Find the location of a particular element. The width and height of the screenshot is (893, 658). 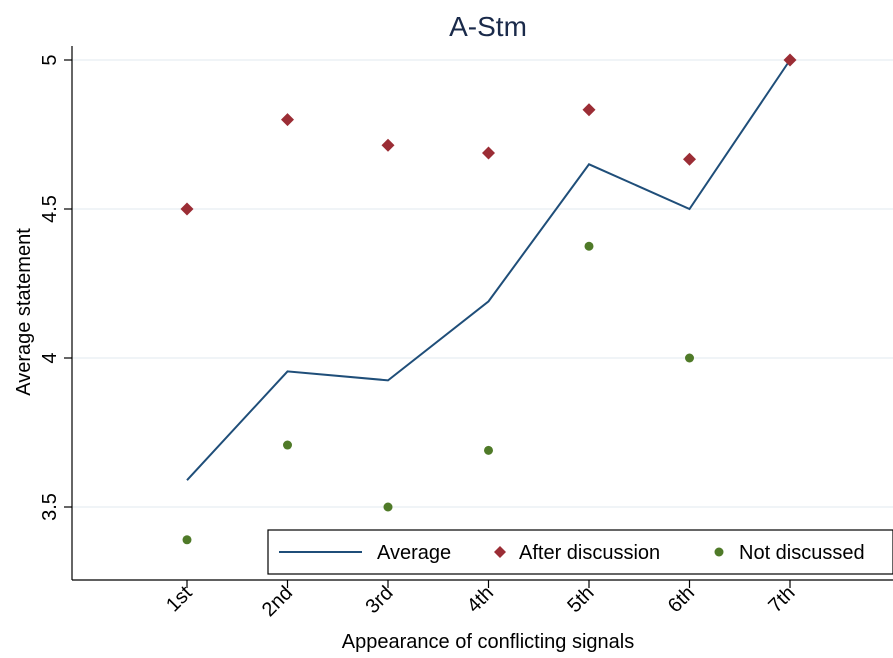

legend-dot-icon is located at coordinates (719, 552).